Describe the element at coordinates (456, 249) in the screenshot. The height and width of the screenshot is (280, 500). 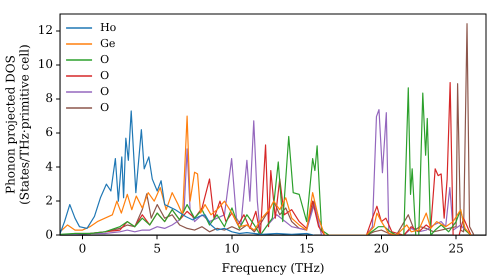
I see `x-tick-label: 25` at that location.